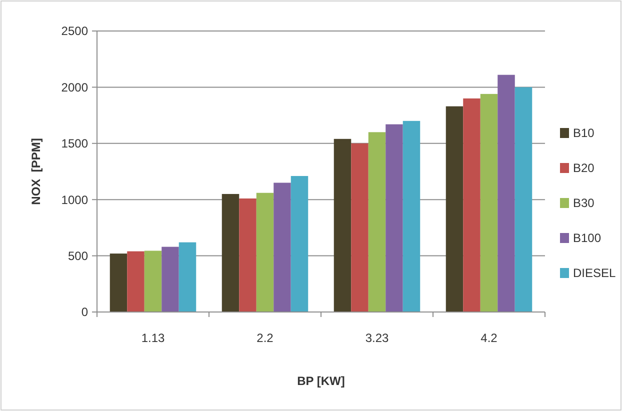 Image resolution: width=632 pixels, height=411 pixels. What do you see at coordinates (78, 256) in the screenshot?
I see `y-tick-label: 500` at bounding box center [78, 256].